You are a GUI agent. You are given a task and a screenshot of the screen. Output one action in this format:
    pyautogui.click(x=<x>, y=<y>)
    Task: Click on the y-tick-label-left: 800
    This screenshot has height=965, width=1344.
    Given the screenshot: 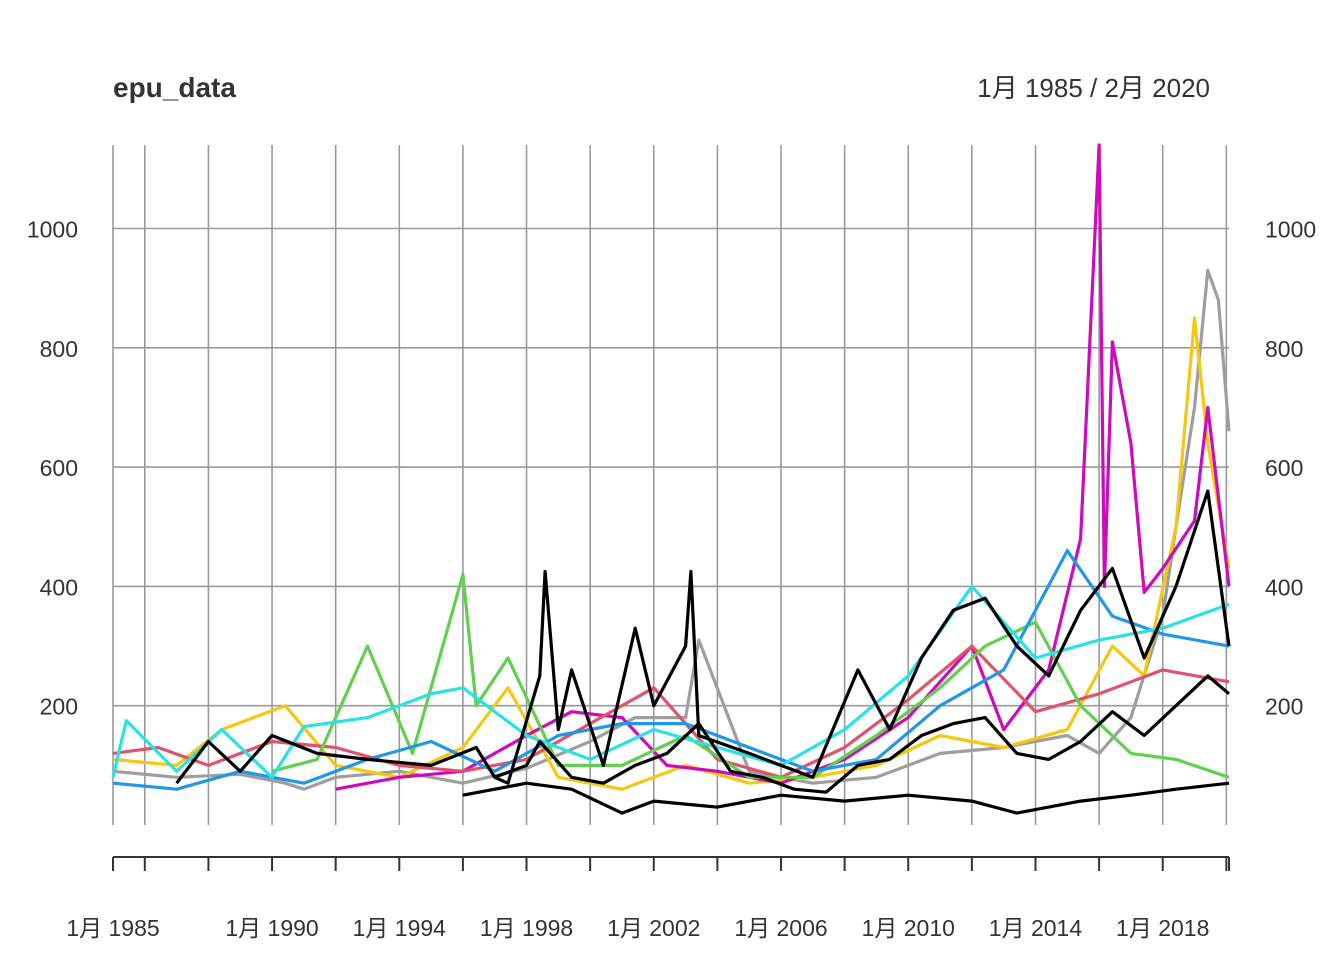 What is the action you would take?
    pyautogui.click(x=59, y=349)
    